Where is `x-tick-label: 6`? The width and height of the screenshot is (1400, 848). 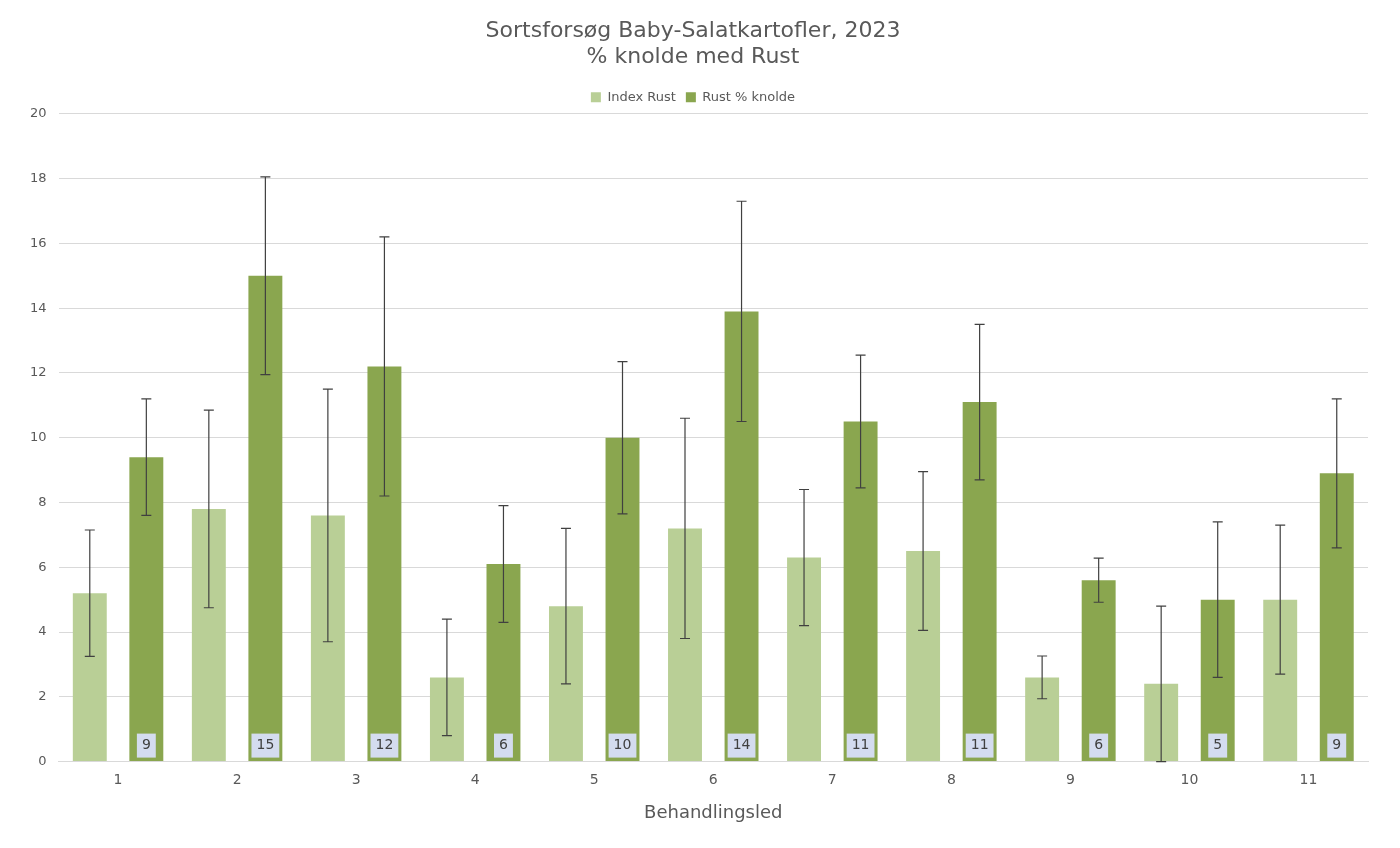 x-tick-label: 6 is located at coordinates (713, 778).